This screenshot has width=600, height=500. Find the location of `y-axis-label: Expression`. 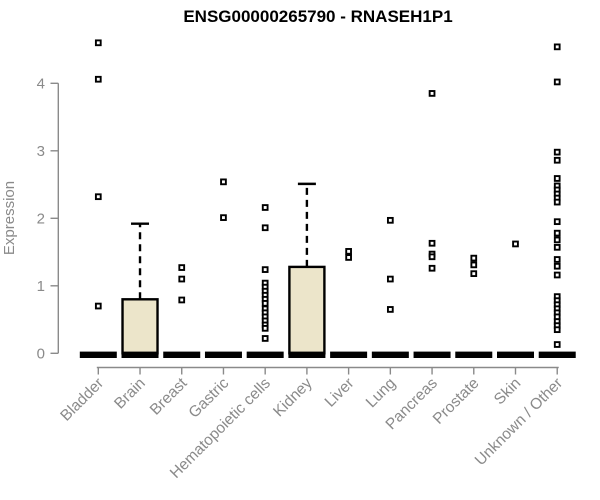

y-axis-label: Expression is located at coordinates (9, 218).